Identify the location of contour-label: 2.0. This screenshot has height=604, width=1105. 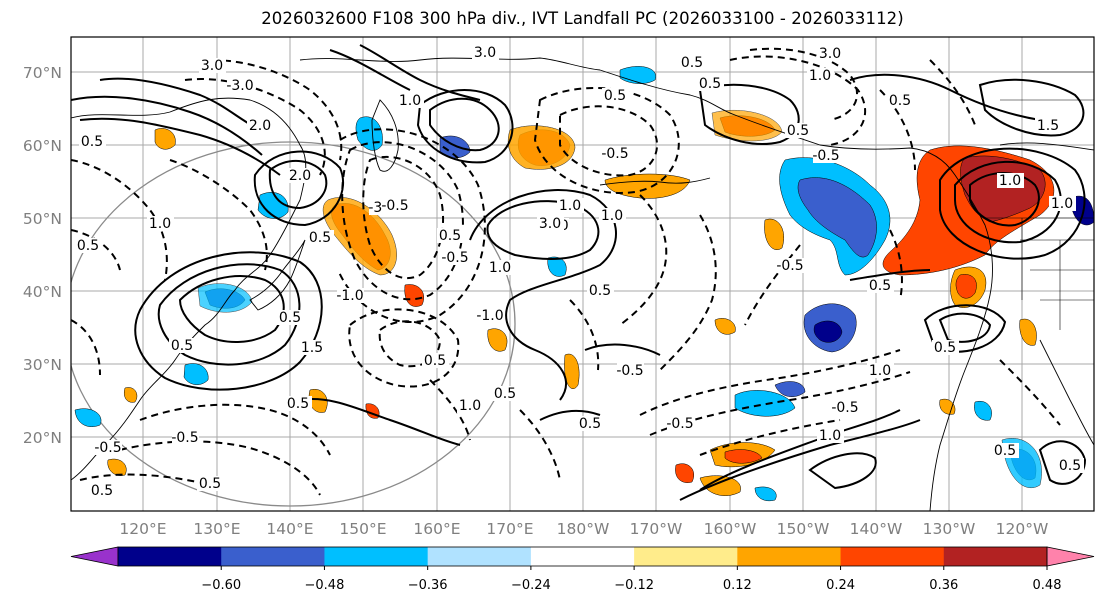
(260, 126).